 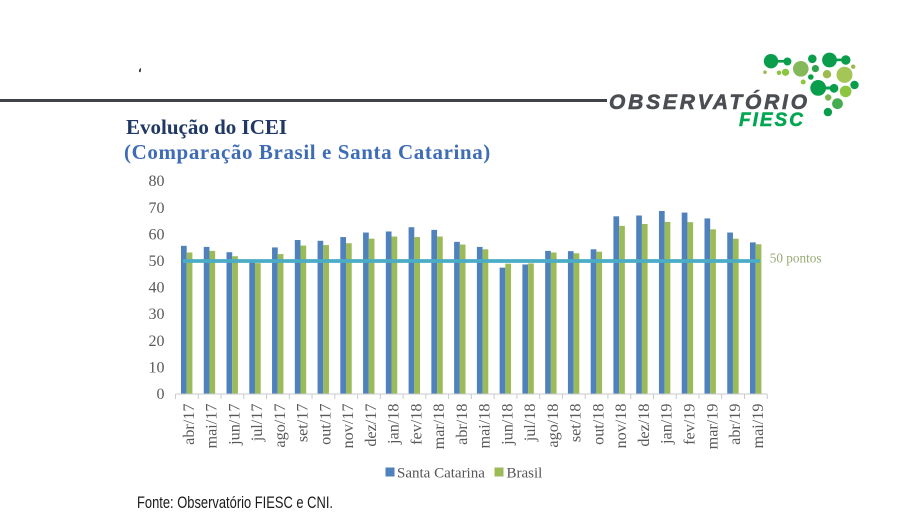 I want to click on svg-text: mar/18, so click(x=439, y=427).